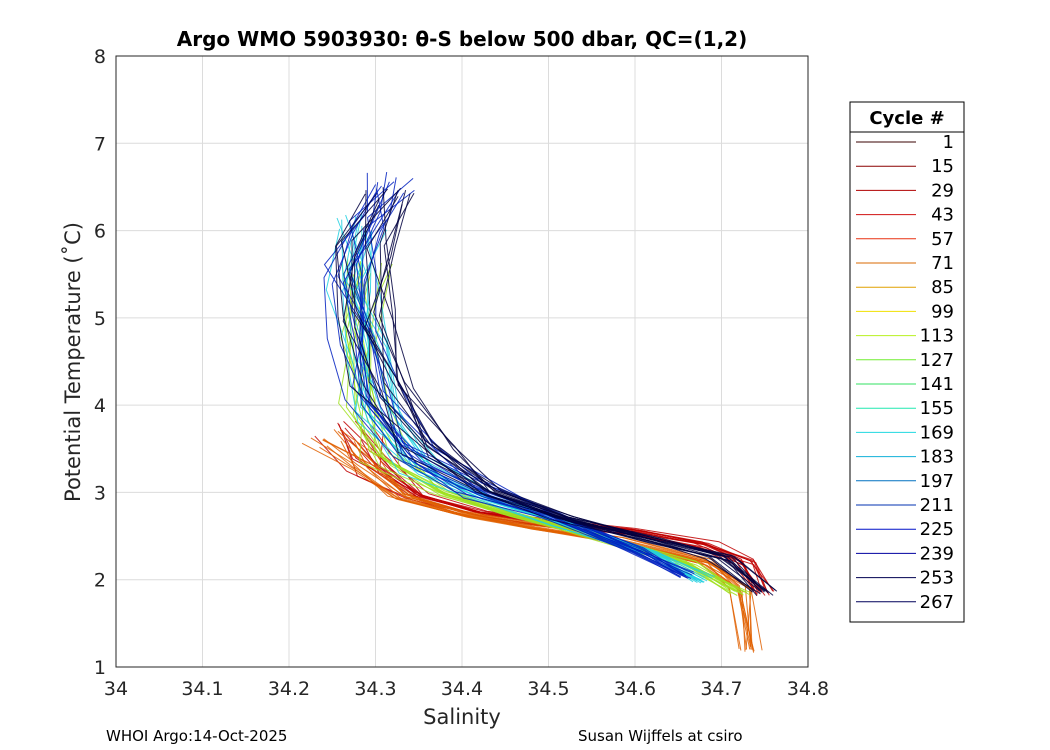 Image resolution: width=1050 pixels, height=750 pixels. I want to click on legend-entry-label: 141, so click(937, 384).